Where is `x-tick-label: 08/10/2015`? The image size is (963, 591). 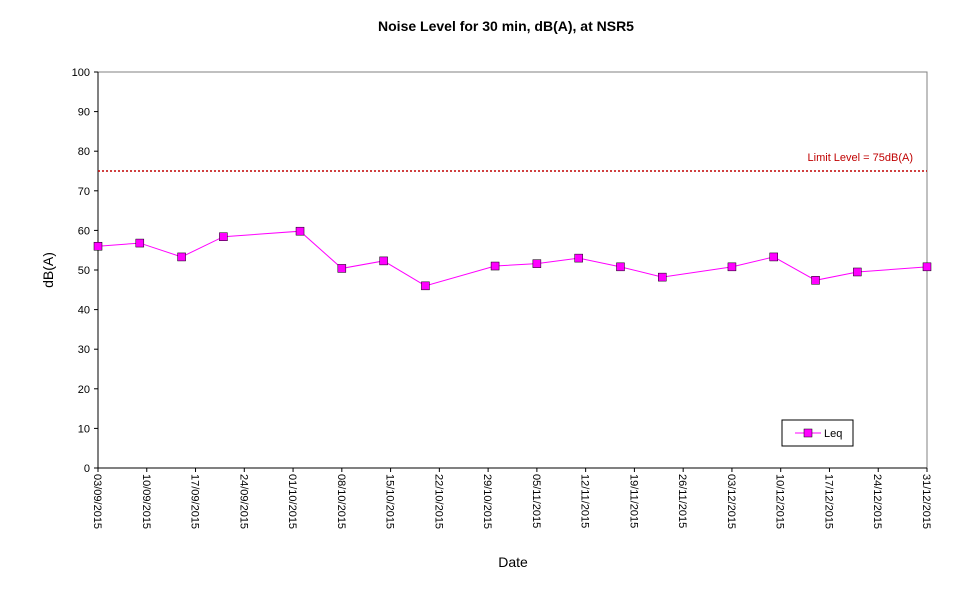
x-tick-label: 08/10/2015 is located at coordinates (341, 501).